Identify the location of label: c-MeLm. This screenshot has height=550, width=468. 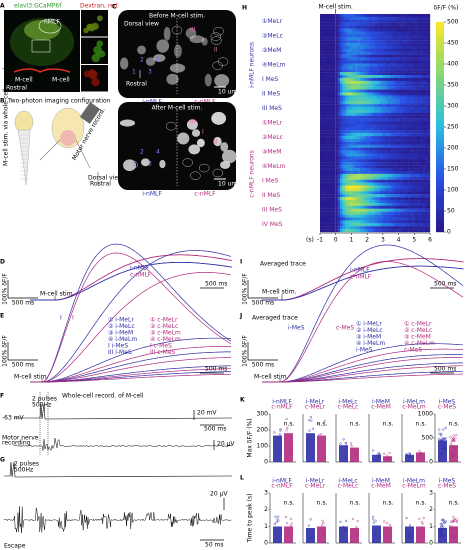
(414, 407).